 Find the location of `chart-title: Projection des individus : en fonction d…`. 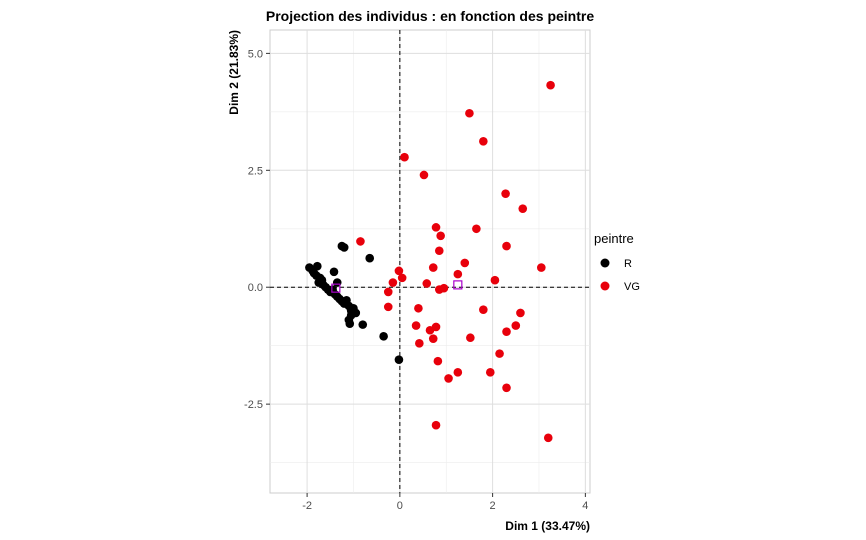

chart-title: Projection des individus : en fonction d… is located at coordinates (430, 16).